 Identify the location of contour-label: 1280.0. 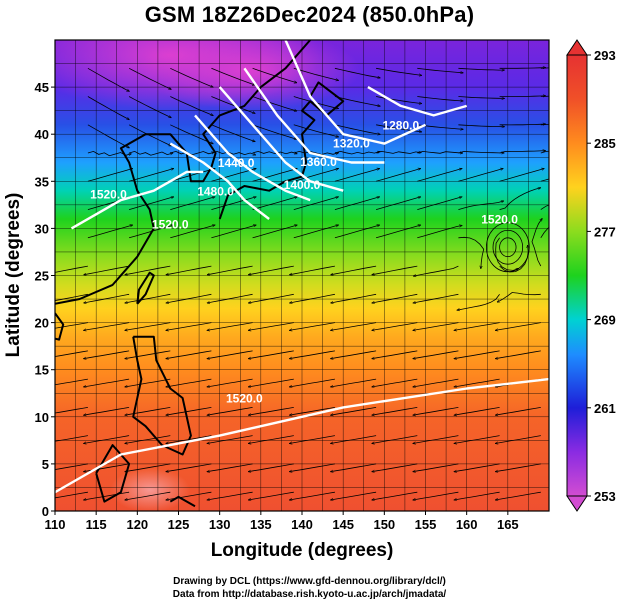
(400, 125).